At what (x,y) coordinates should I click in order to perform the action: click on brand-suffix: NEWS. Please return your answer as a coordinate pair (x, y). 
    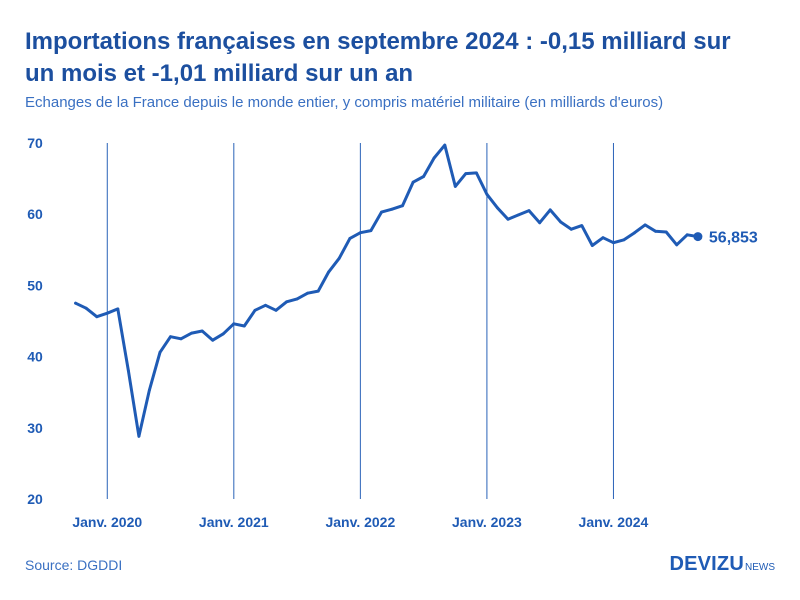
    Looking at the image, I should click on (760, 567).